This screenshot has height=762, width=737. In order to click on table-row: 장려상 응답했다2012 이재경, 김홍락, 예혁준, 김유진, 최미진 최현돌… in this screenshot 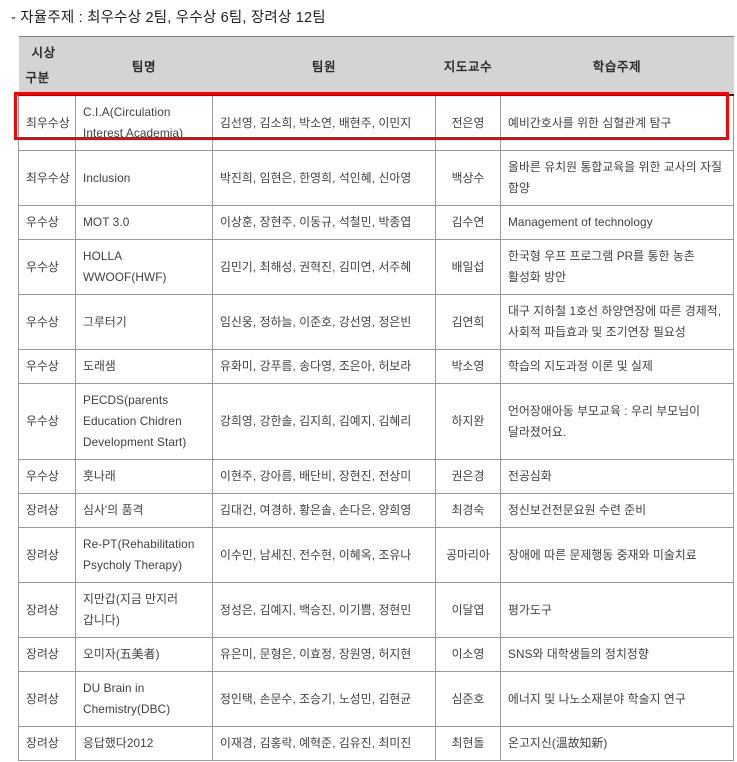, I will do `click(376, 743)`.